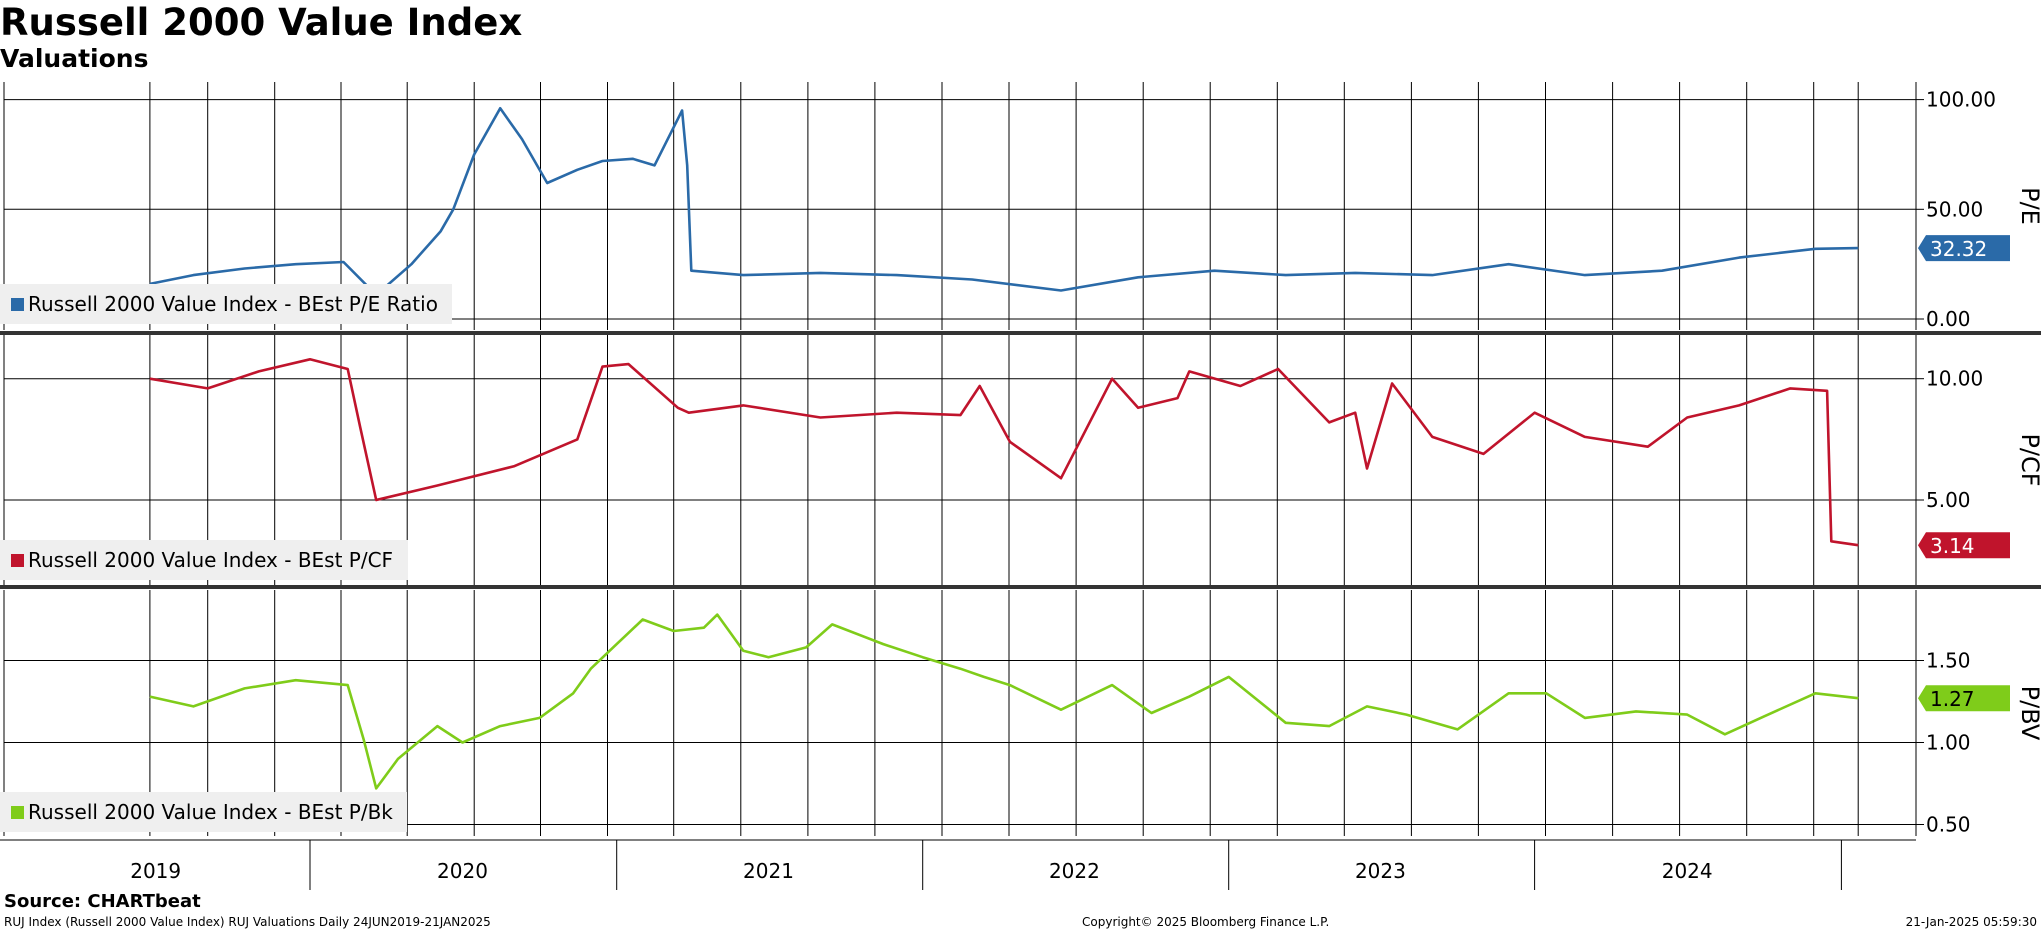 The height and width of the screenshot is (932, 2041). Describe the element at coordinates (462, 871) in the screenshot. I see `x-axis-year-label: 2020` at that location.